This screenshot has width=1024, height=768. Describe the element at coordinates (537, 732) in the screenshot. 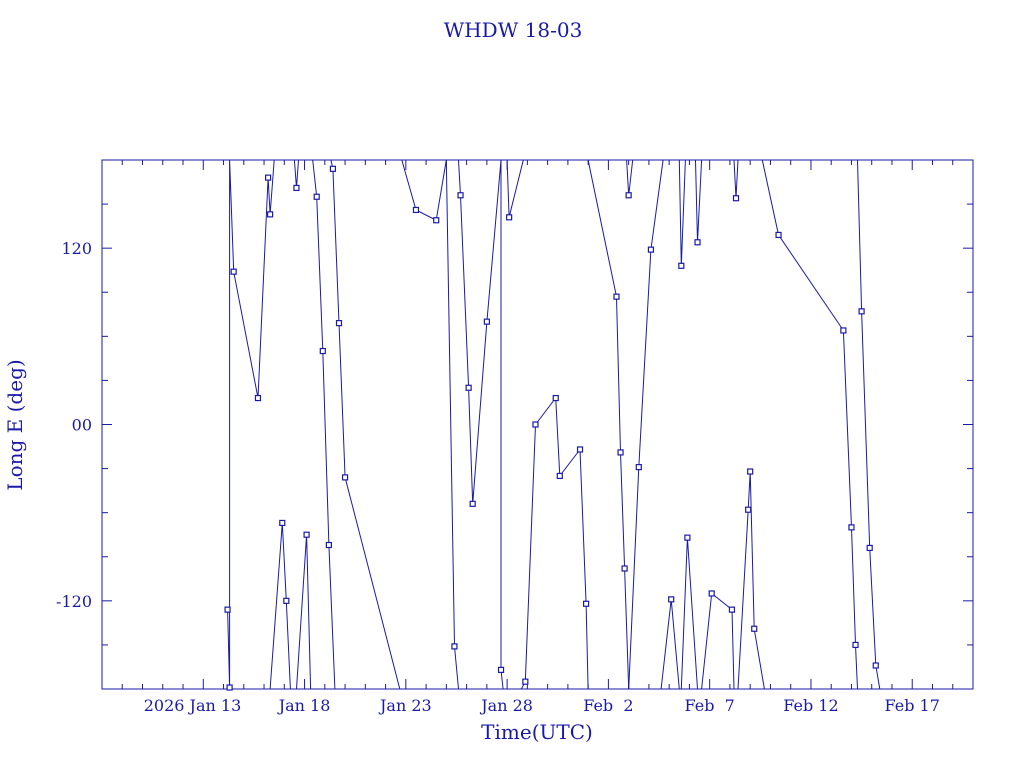

I see `x-axis-label: Time(UTC)` at that location.